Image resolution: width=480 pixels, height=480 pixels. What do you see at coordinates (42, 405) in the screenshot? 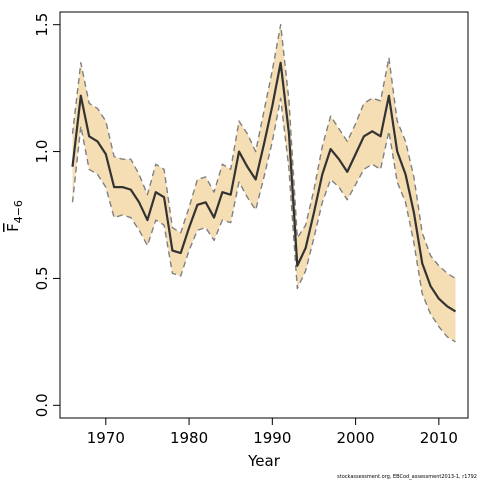
I see `y-tick-label-0.0: 0.0` at bounding box center [42, 405].